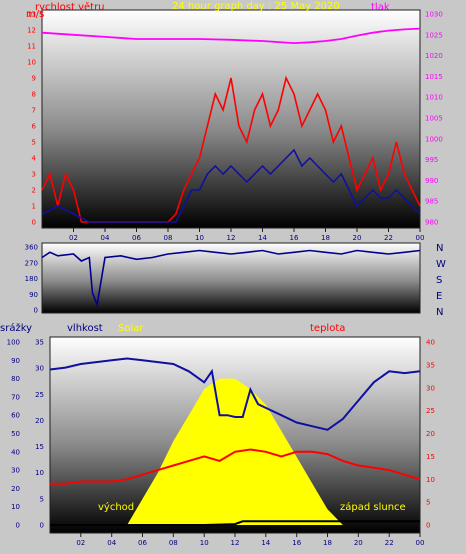 This screenshot has height=554, width=466. What do you see at coordinates (434, 119) in the screenshot?
I see `pressure-axis-tick: 1005` at bounding box center [434, 119].